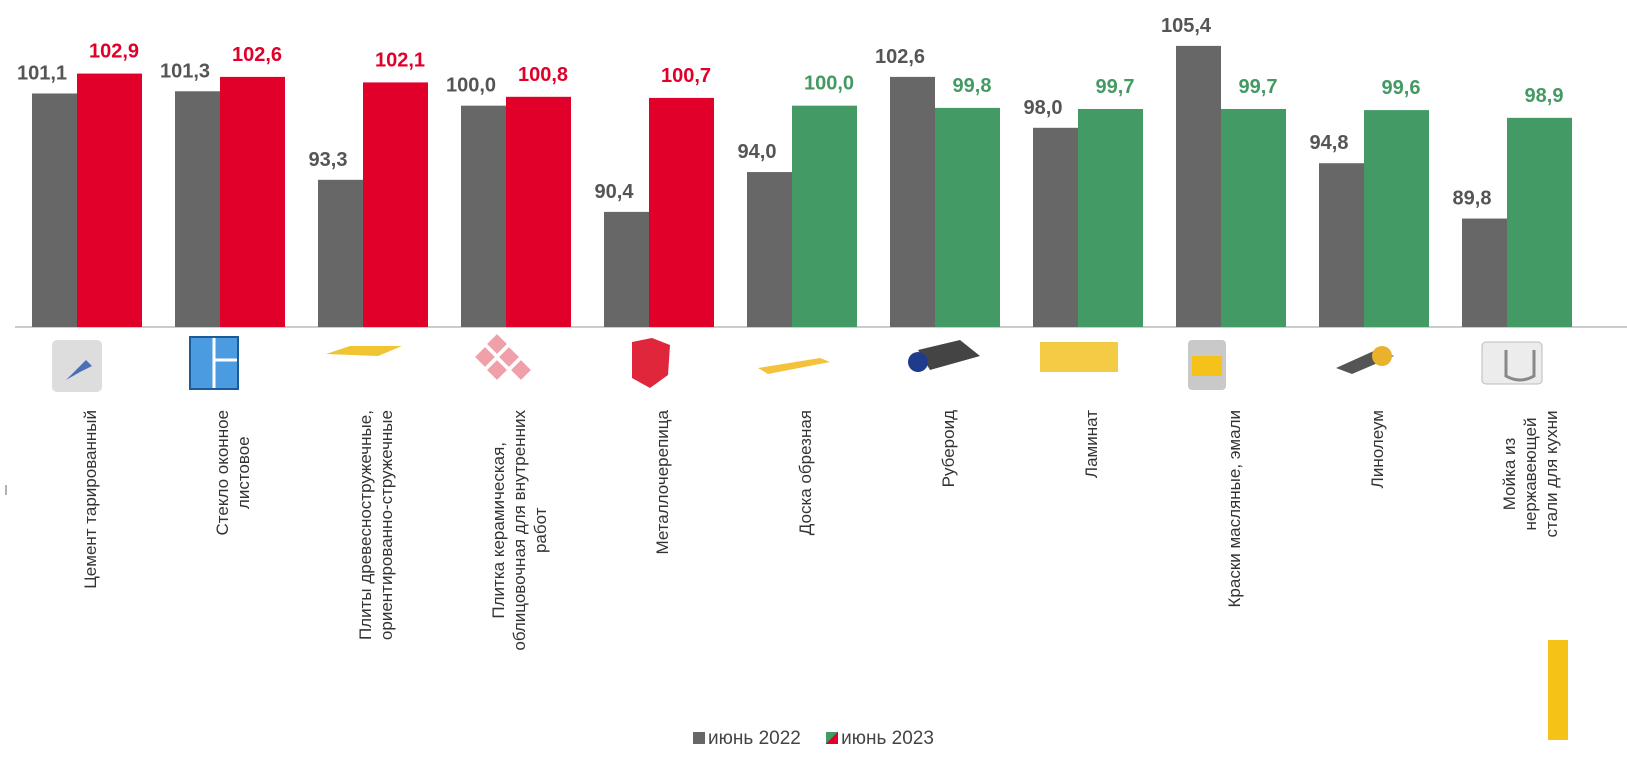 This screenshot has width=1627, height=778. I want to click on value-label: 98,9, so click(1544, 96).